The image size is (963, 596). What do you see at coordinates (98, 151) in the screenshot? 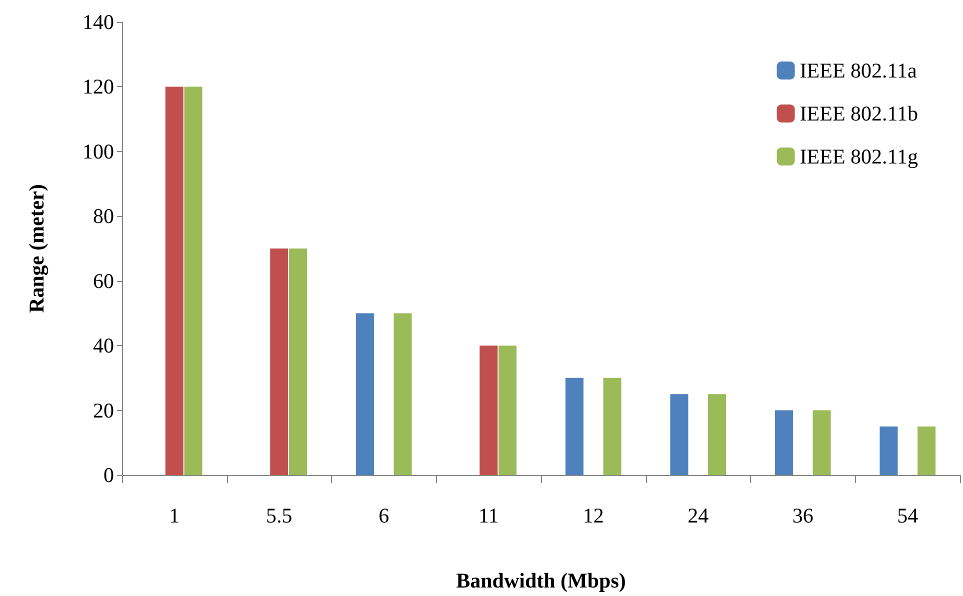
I see `y-tick-label: 100` at bounding box center [98, 151].